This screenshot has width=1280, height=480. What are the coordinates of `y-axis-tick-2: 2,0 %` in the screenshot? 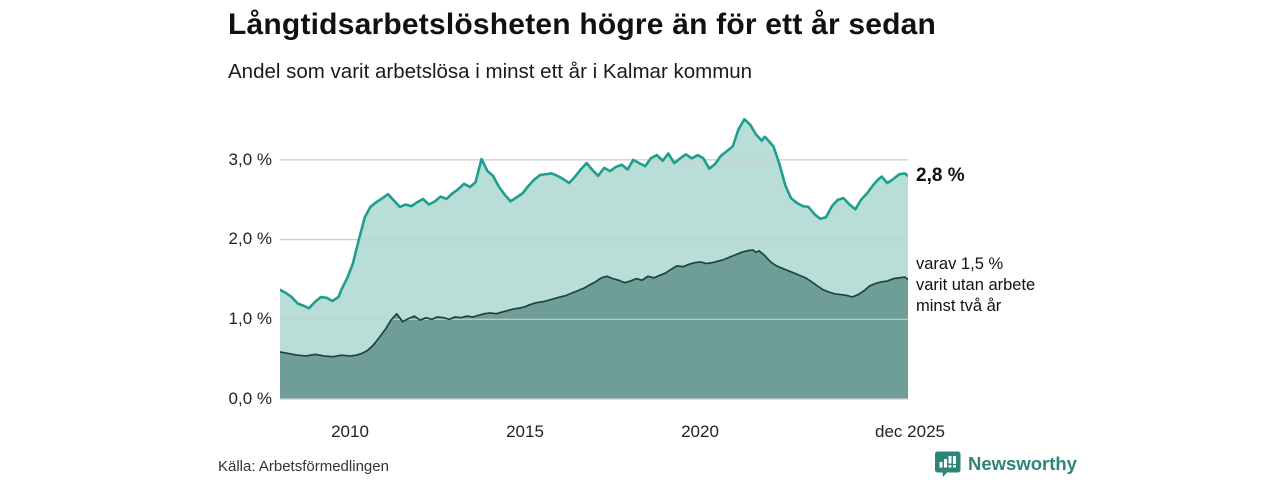 It's located at (250, 238).